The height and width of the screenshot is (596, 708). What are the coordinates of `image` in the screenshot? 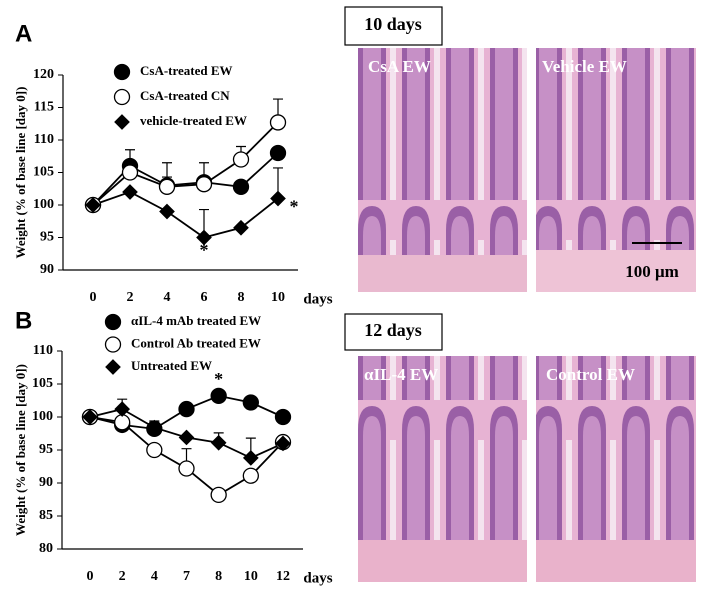 It's located at (442, 170).